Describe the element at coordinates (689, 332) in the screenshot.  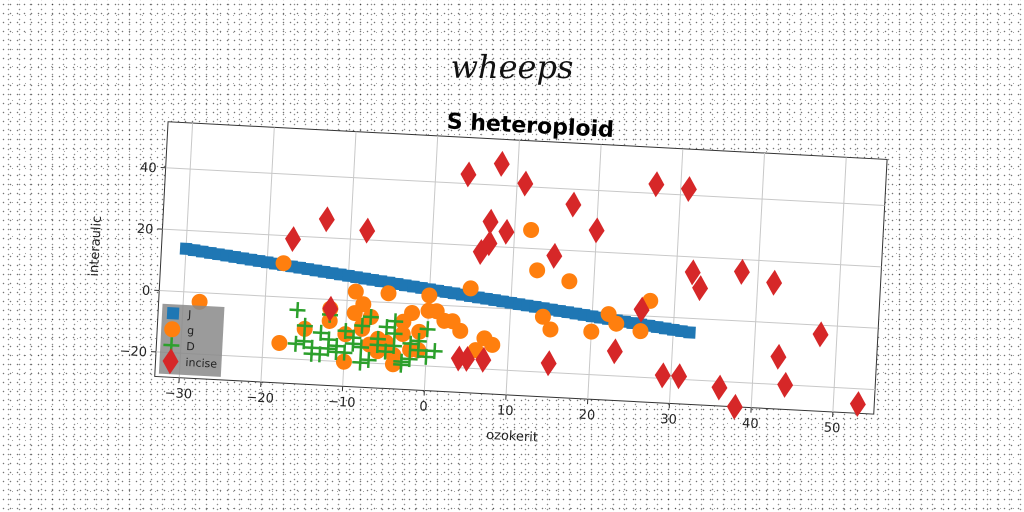
I see `point-j` at that location.